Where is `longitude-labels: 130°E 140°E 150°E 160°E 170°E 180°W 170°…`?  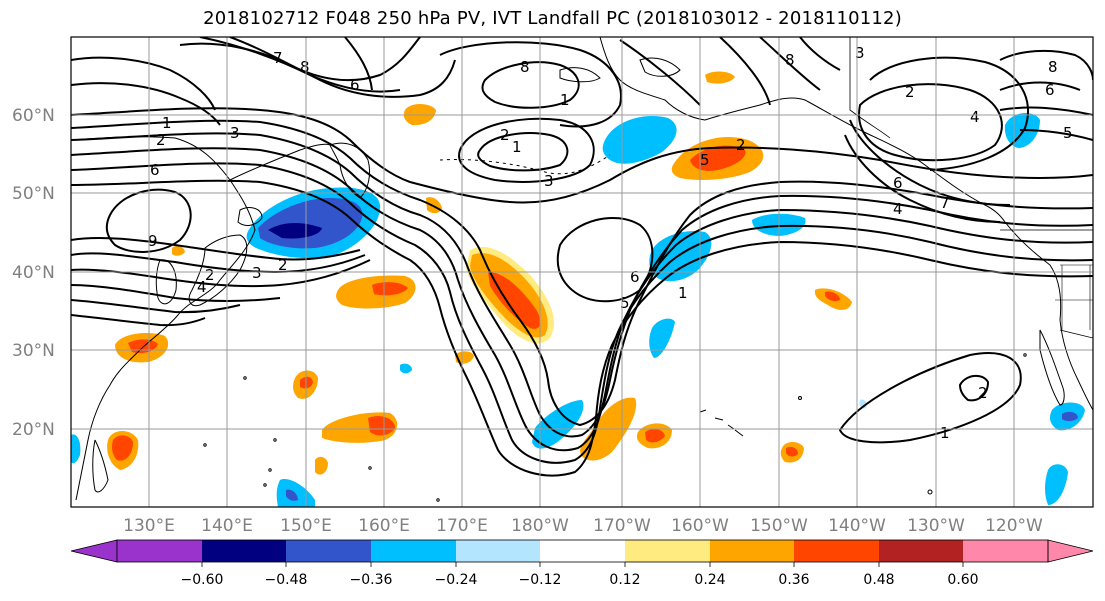
longitude-labels: 130°E 140°E 150°E 160°E 170°E 180°W 170°… is located at coordinates (583, 526).